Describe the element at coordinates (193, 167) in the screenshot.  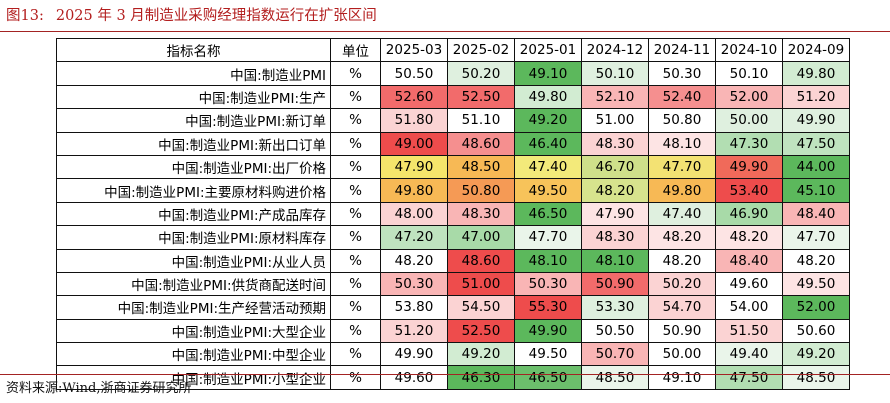
I see `indicator-name: 中国:制造业PMI:出厂价格` at that location.